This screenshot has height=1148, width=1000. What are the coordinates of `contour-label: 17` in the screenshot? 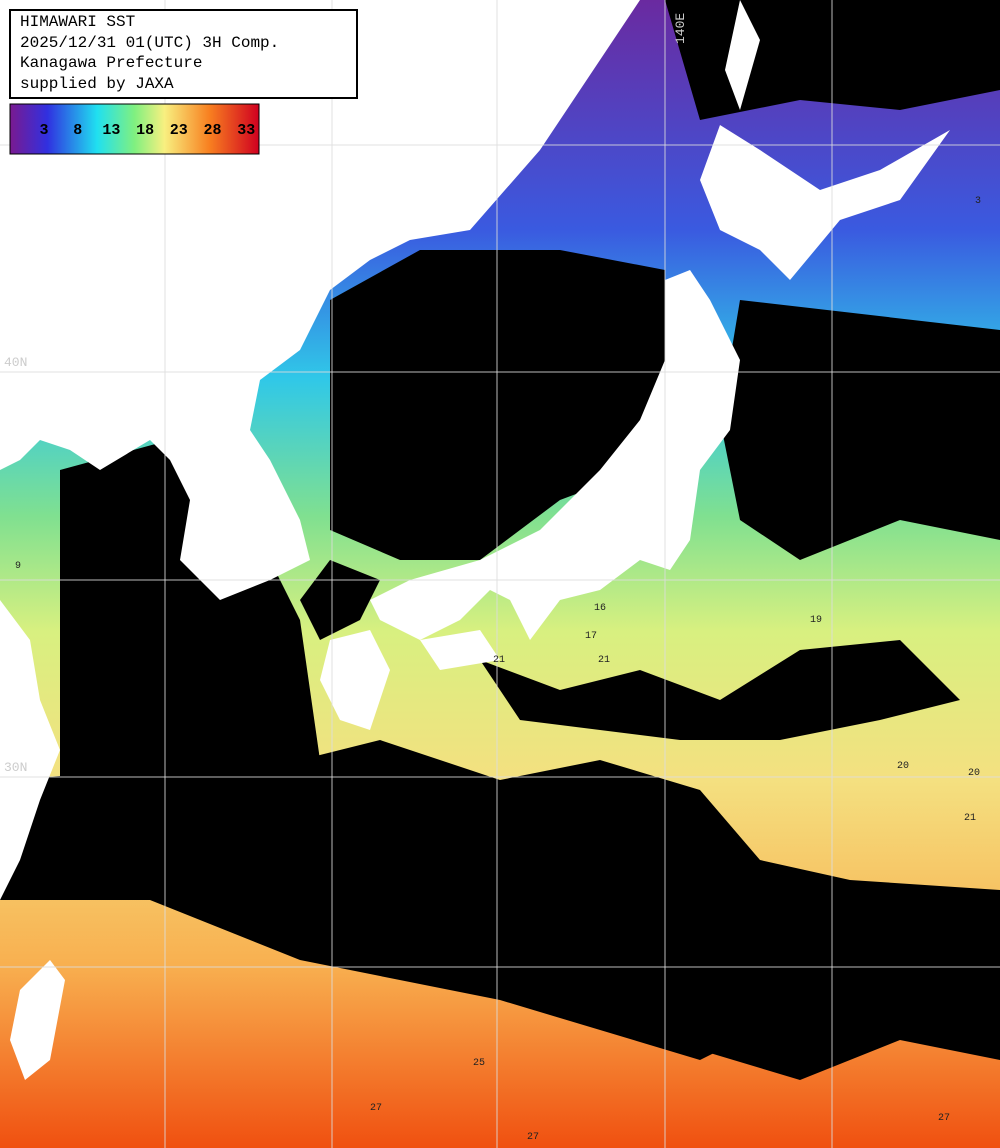 It's located at (591, 636).